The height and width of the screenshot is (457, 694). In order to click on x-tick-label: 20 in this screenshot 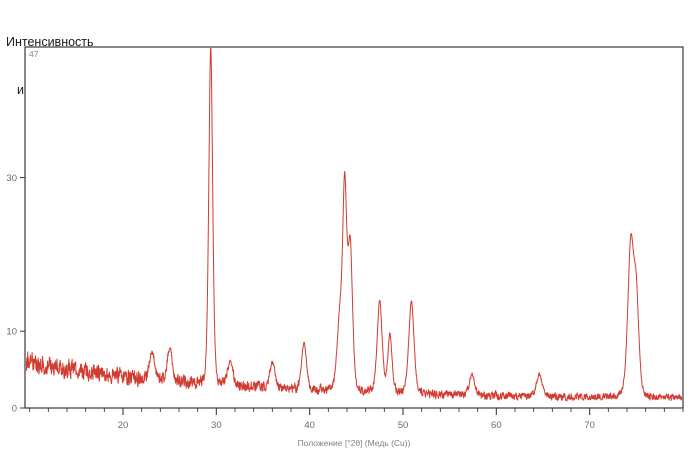, I will do `click(123, 425)`.